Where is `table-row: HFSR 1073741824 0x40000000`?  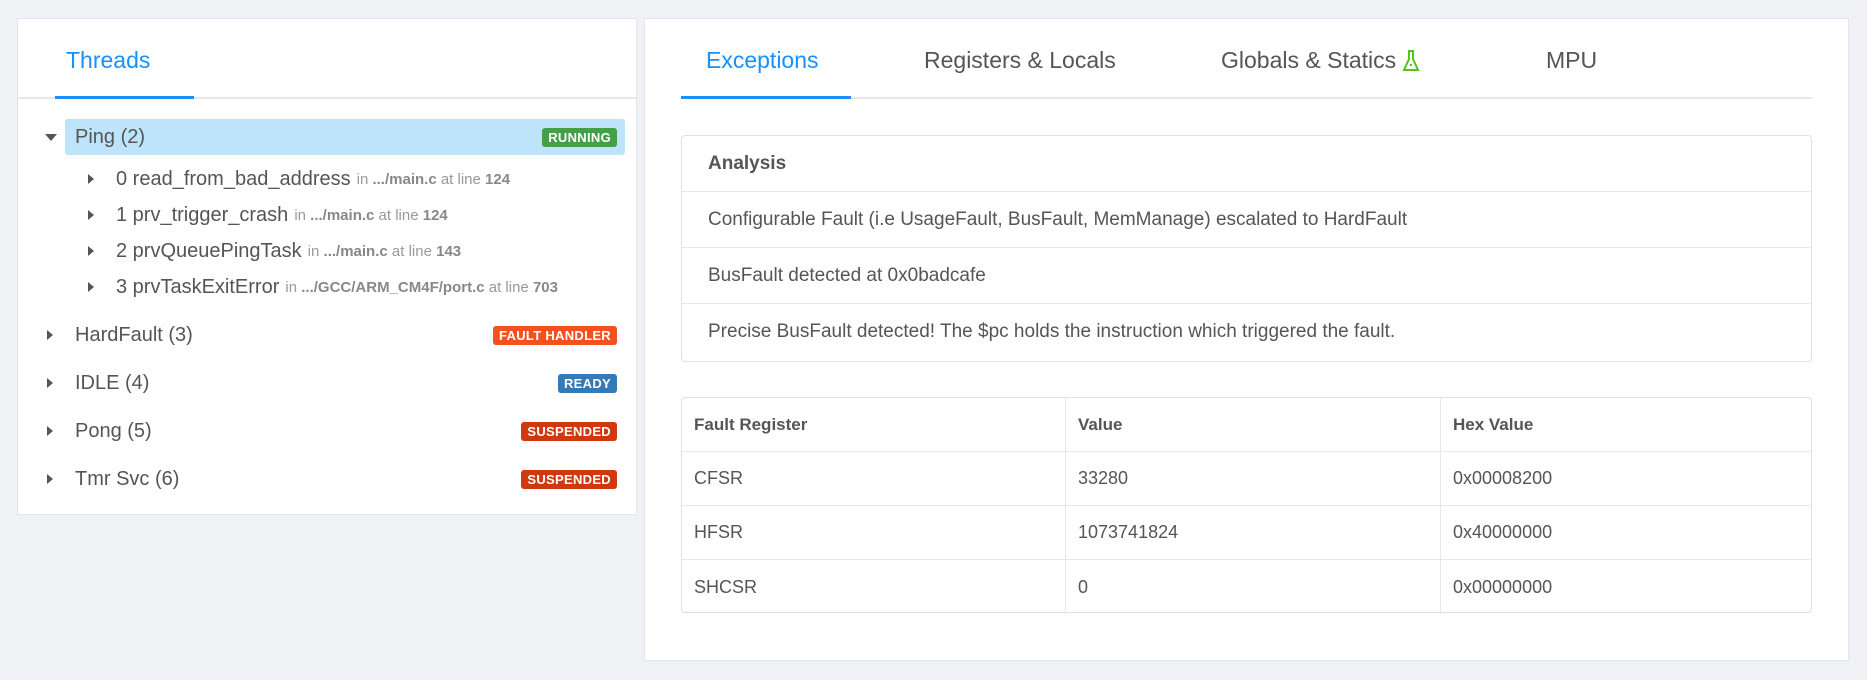
table-row: HFSR 1073741824 0x40000000 is located at coordinates (1246, 533).